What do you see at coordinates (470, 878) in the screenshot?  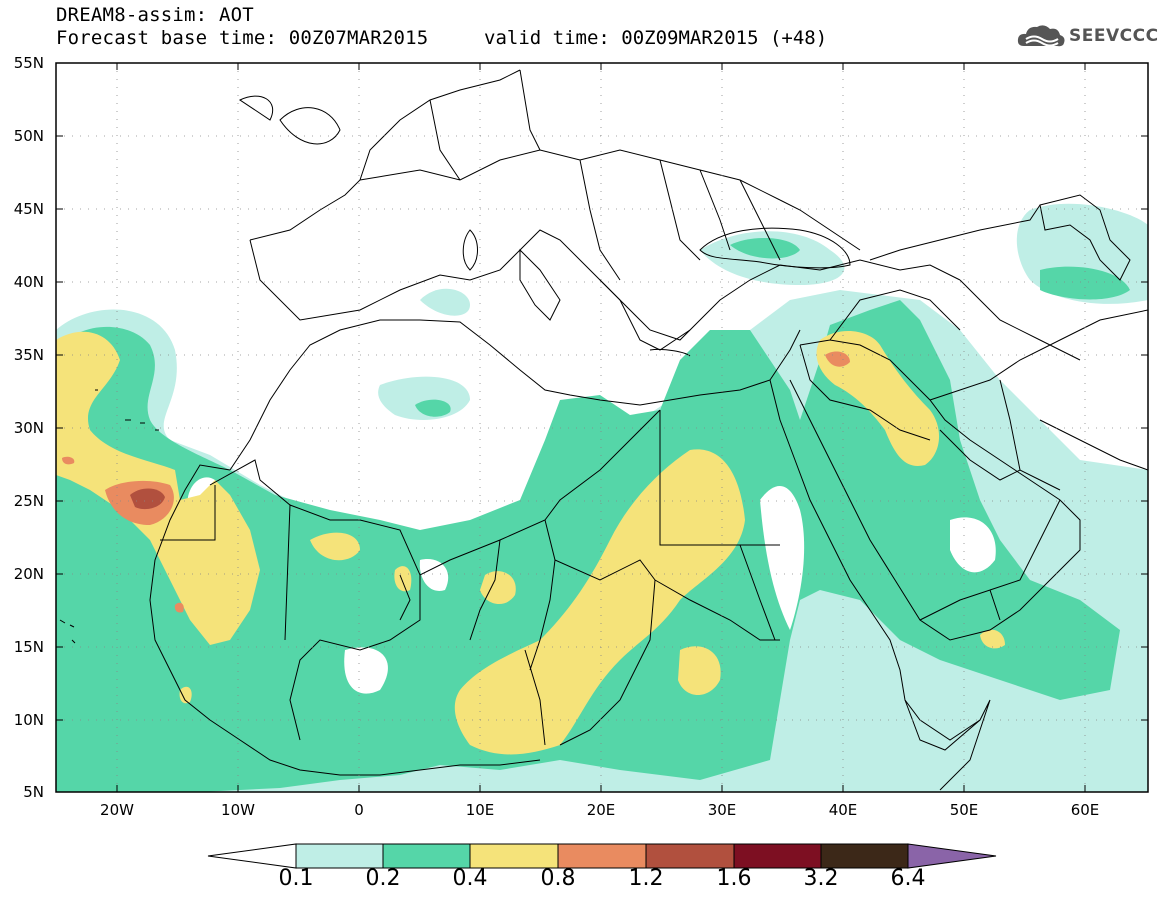 I see `colorbar-label: 0.4` at bounding box center [470, 878].